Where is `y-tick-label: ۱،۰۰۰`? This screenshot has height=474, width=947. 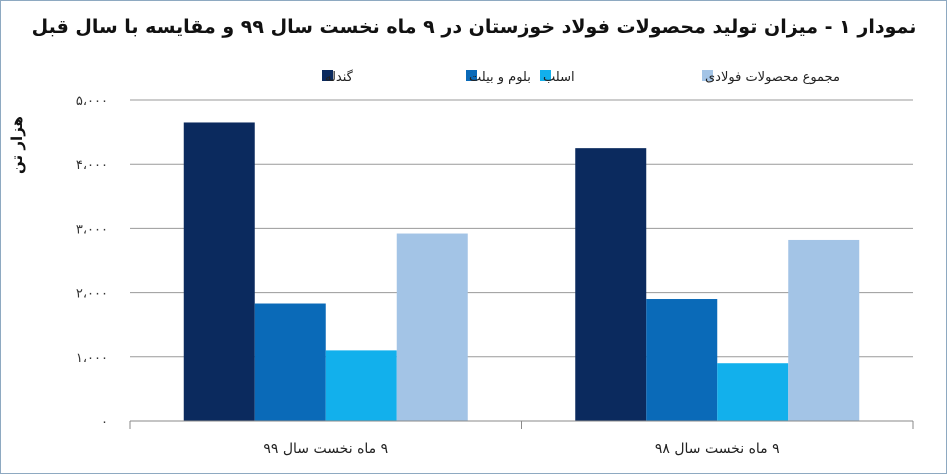 y-tick-label: ۱،۰۰۰ is located at coordinates (92, 358).